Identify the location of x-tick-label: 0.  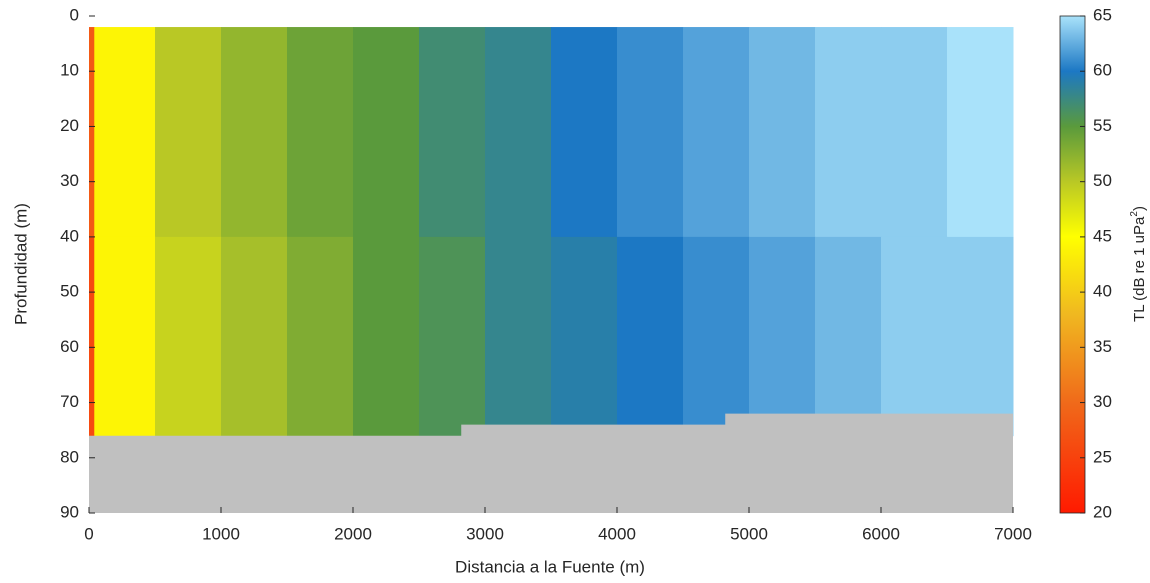
(88, 533).